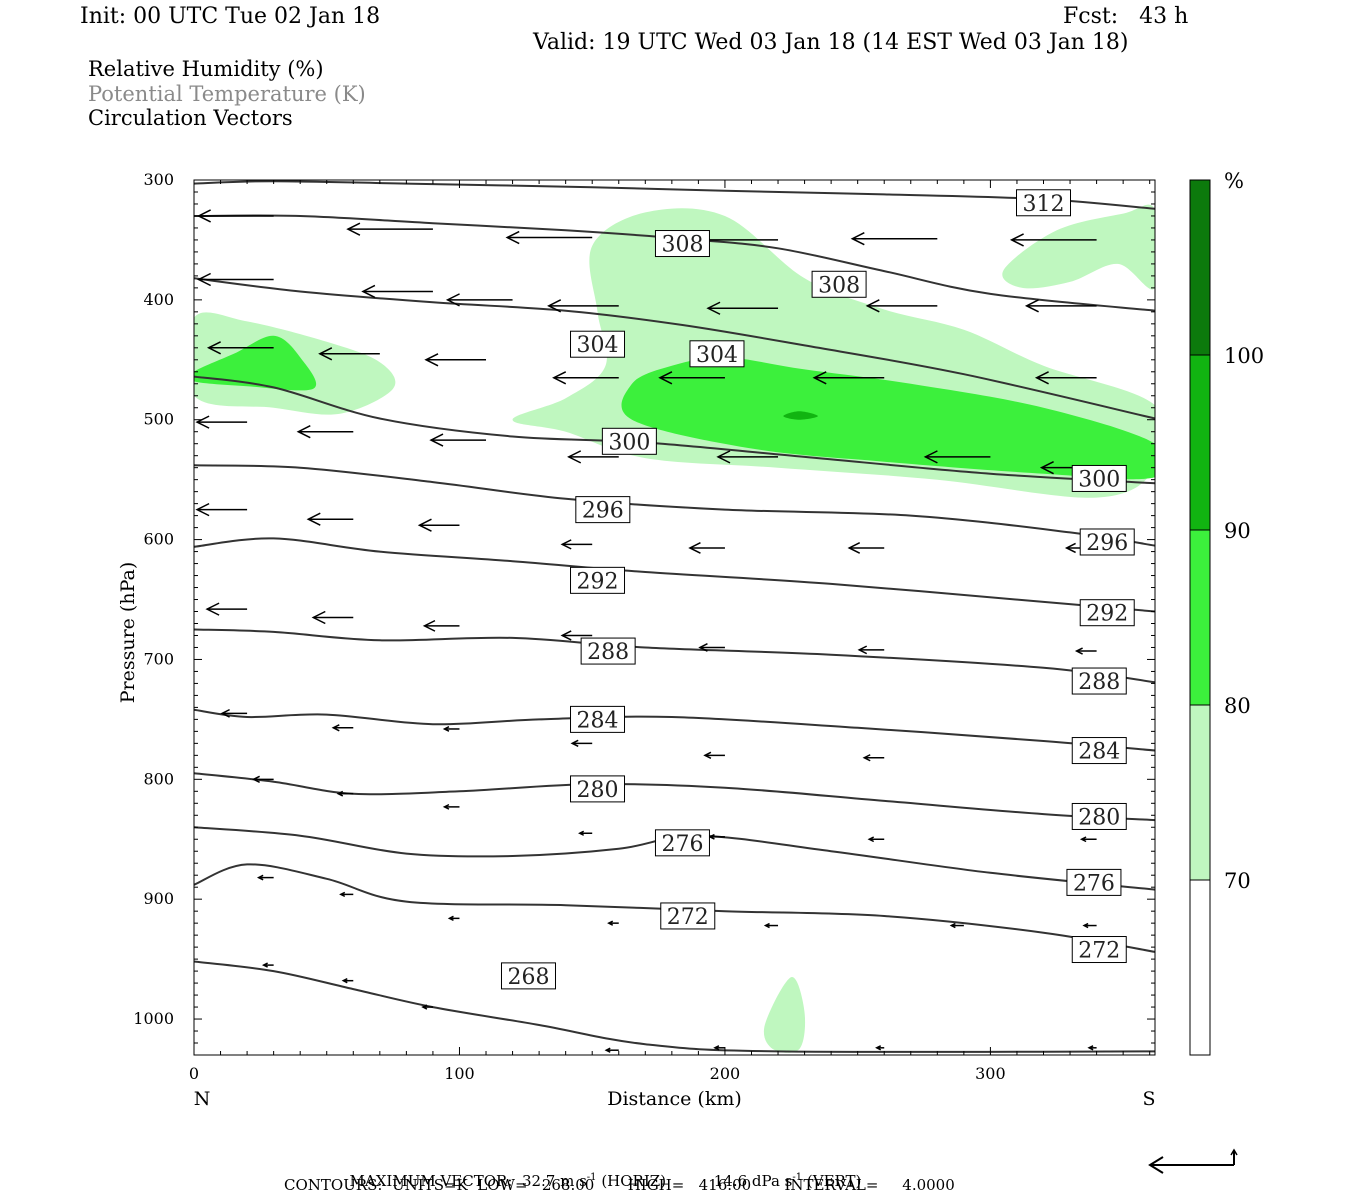  I want to click on contour-label-text: 304, so click(717, 355).